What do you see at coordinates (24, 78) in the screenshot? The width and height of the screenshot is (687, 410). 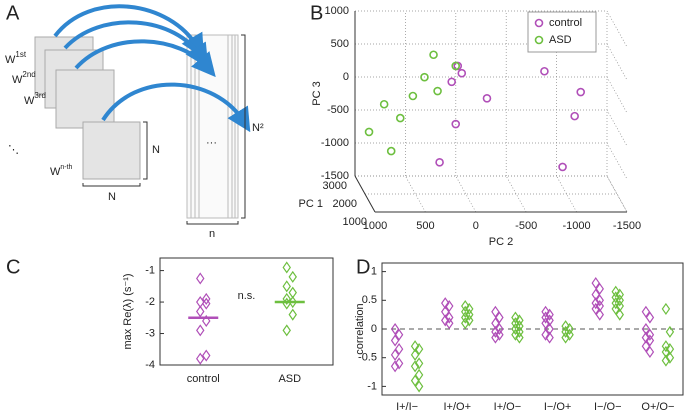 I see `matrix-label: W2nd` at bounding box center [24, 78].